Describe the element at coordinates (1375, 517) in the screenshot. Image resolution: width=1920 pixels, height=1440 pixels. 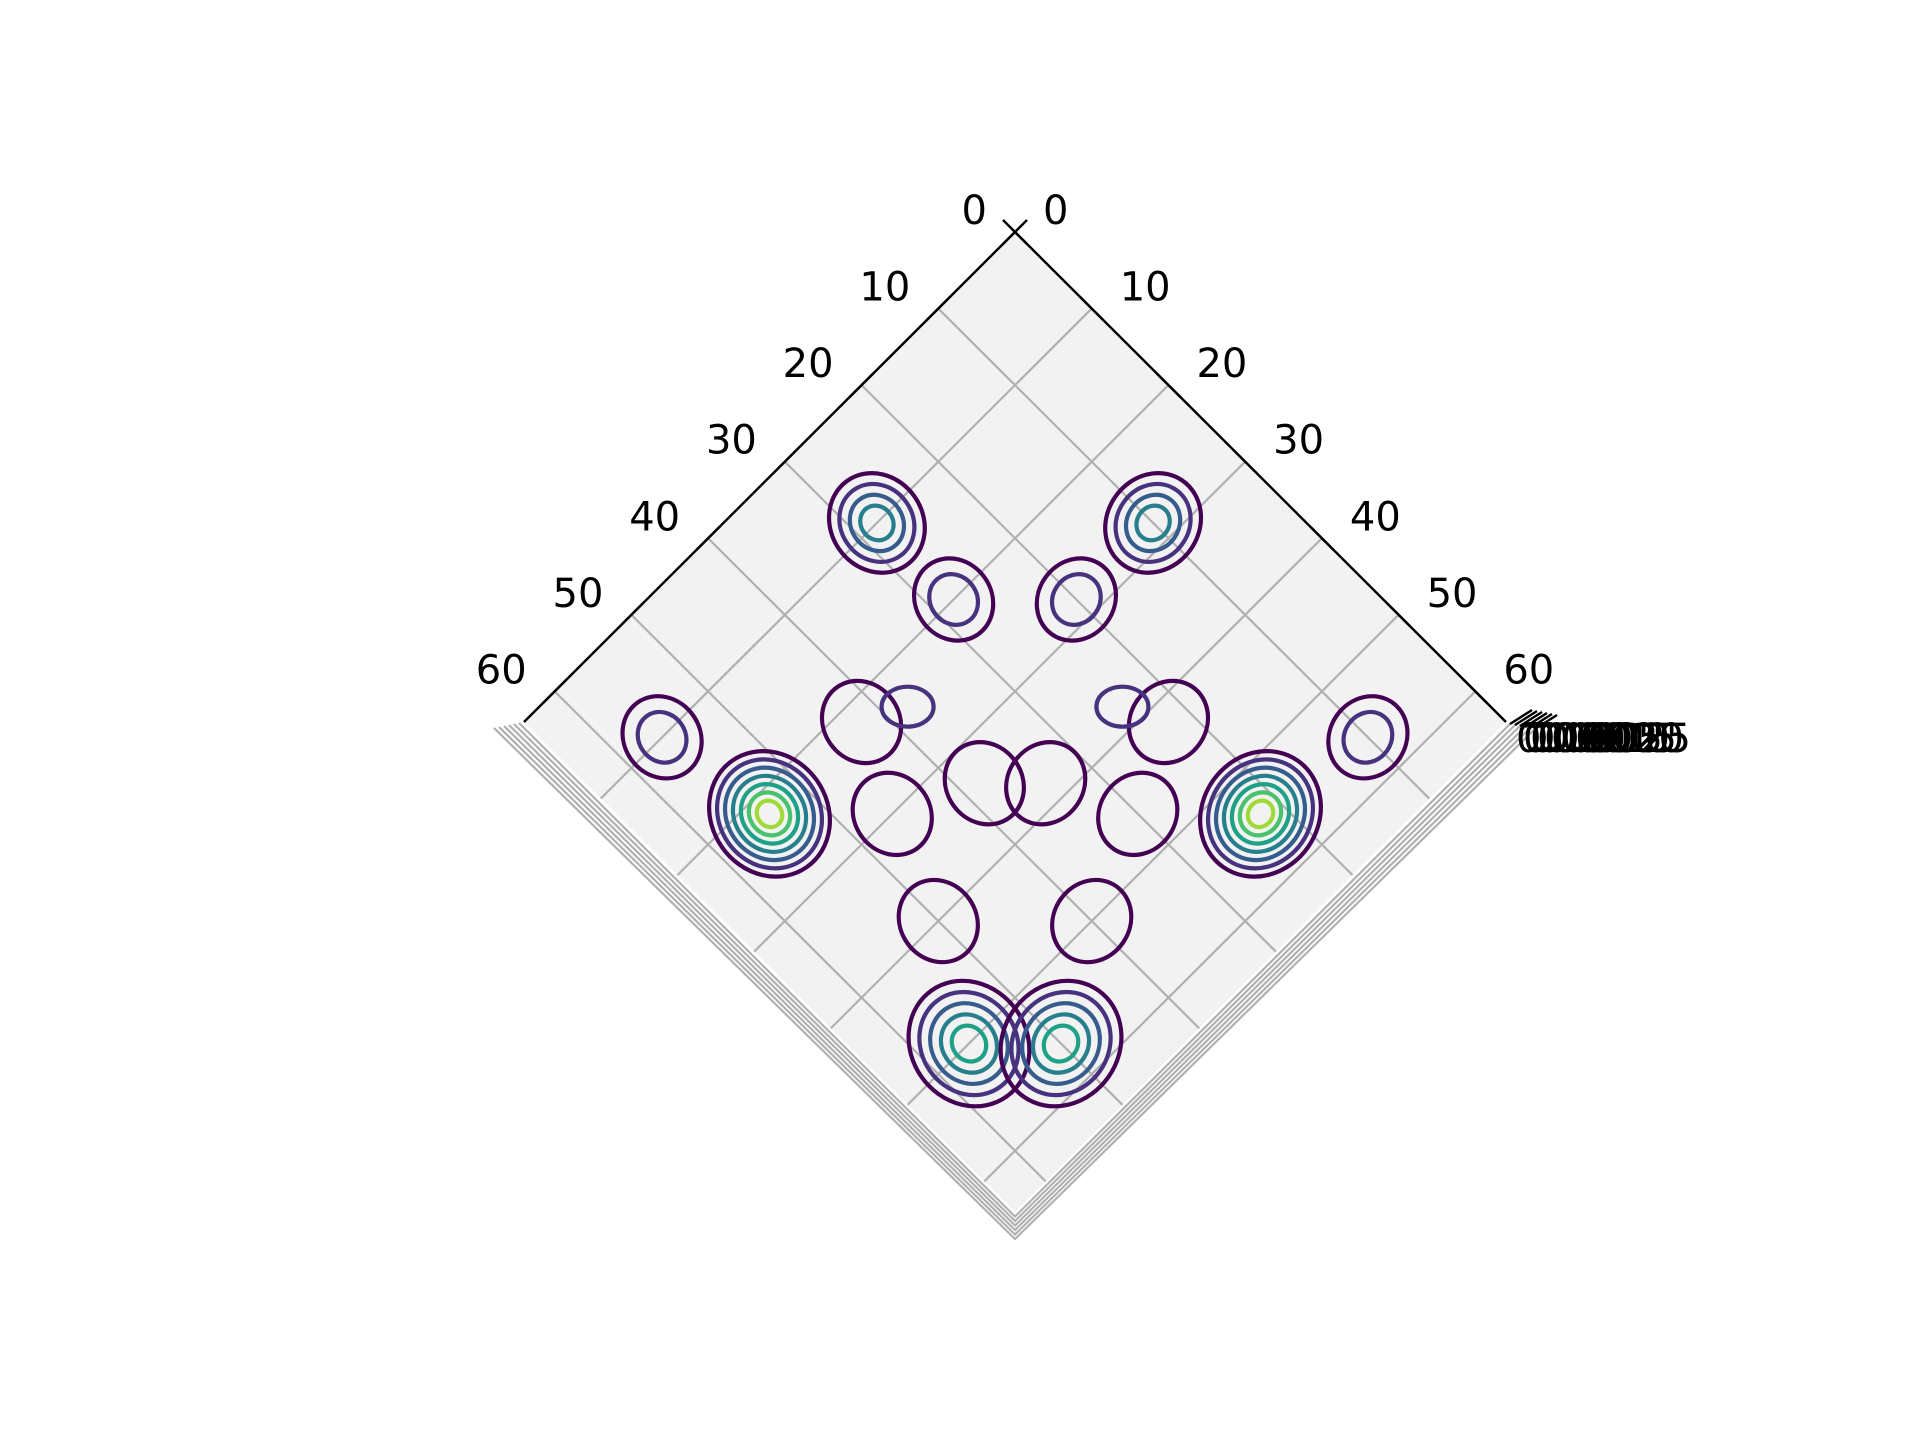
I see `x-tick-label: 40` at that location.